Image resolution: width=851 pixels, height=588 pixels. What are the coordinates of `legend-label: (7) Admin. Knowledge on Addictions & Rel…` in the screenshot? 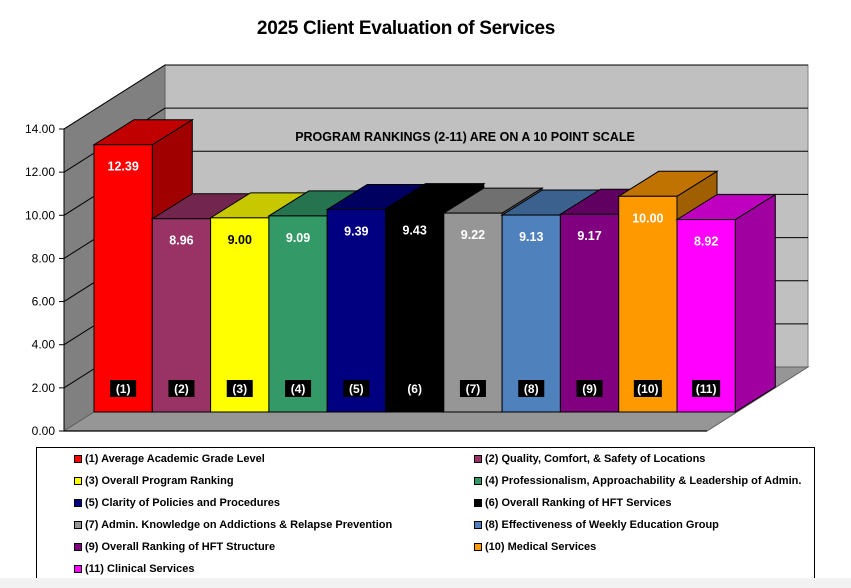 It's located at (239, 525).